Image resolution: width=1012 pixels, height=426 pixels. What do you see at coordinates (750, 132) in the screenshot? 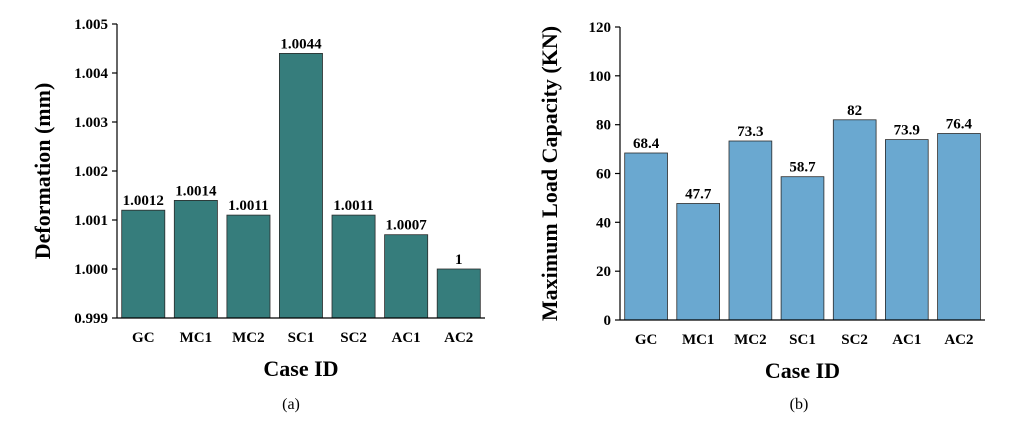
I see `data-label-mc2: 73.3` at bounding box center [750, 132].